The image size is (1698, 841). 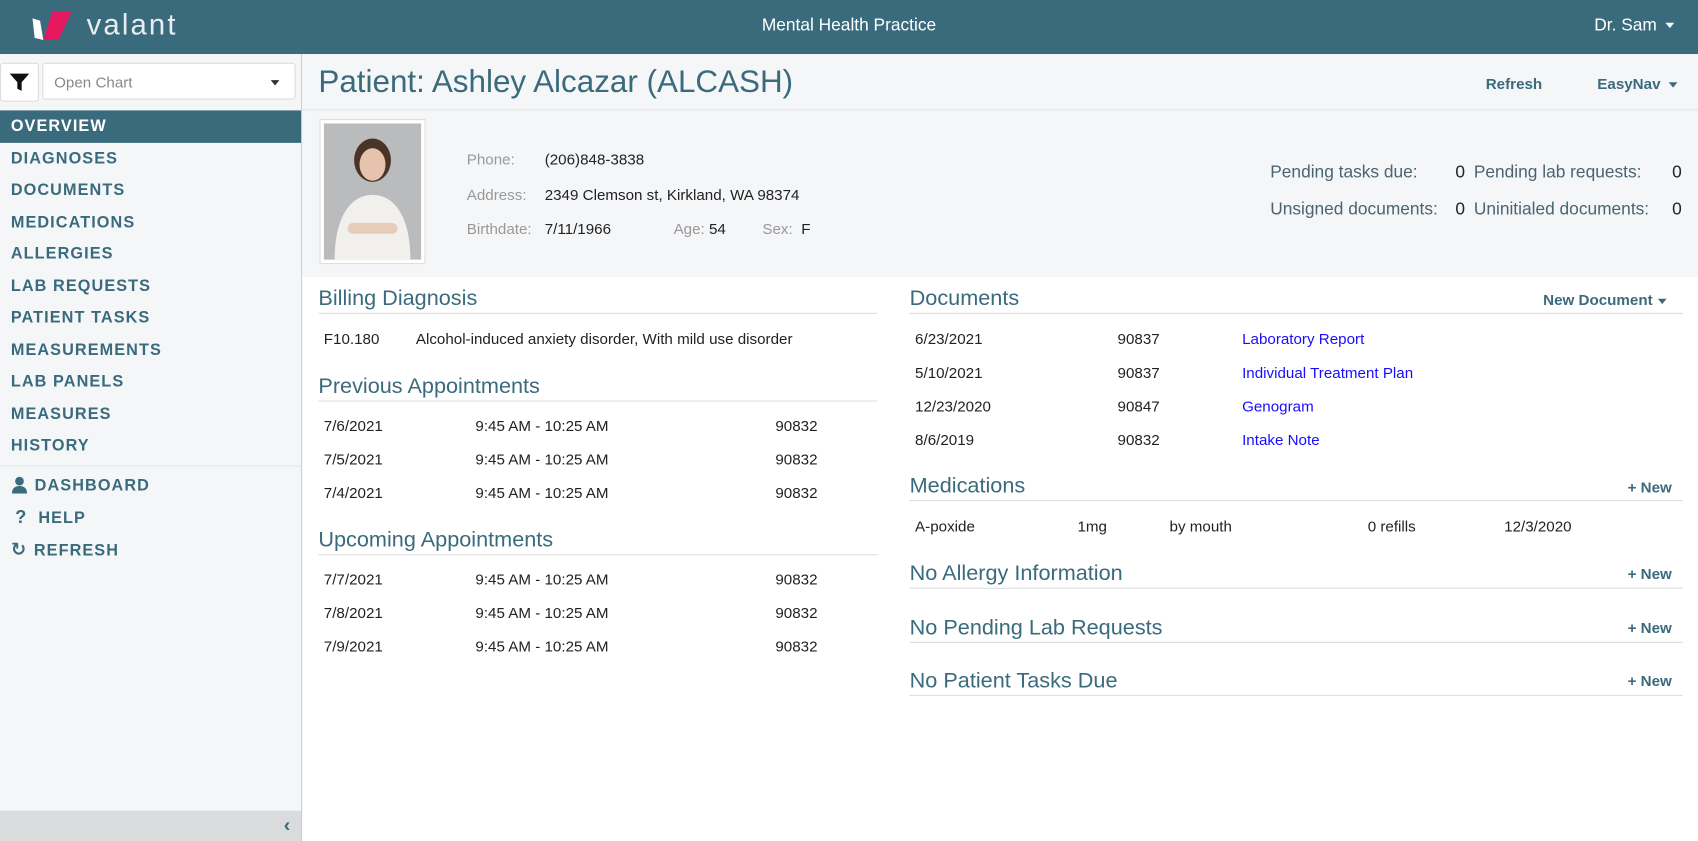 I want to click on age-label: Age:, so click(x=689, y=228).